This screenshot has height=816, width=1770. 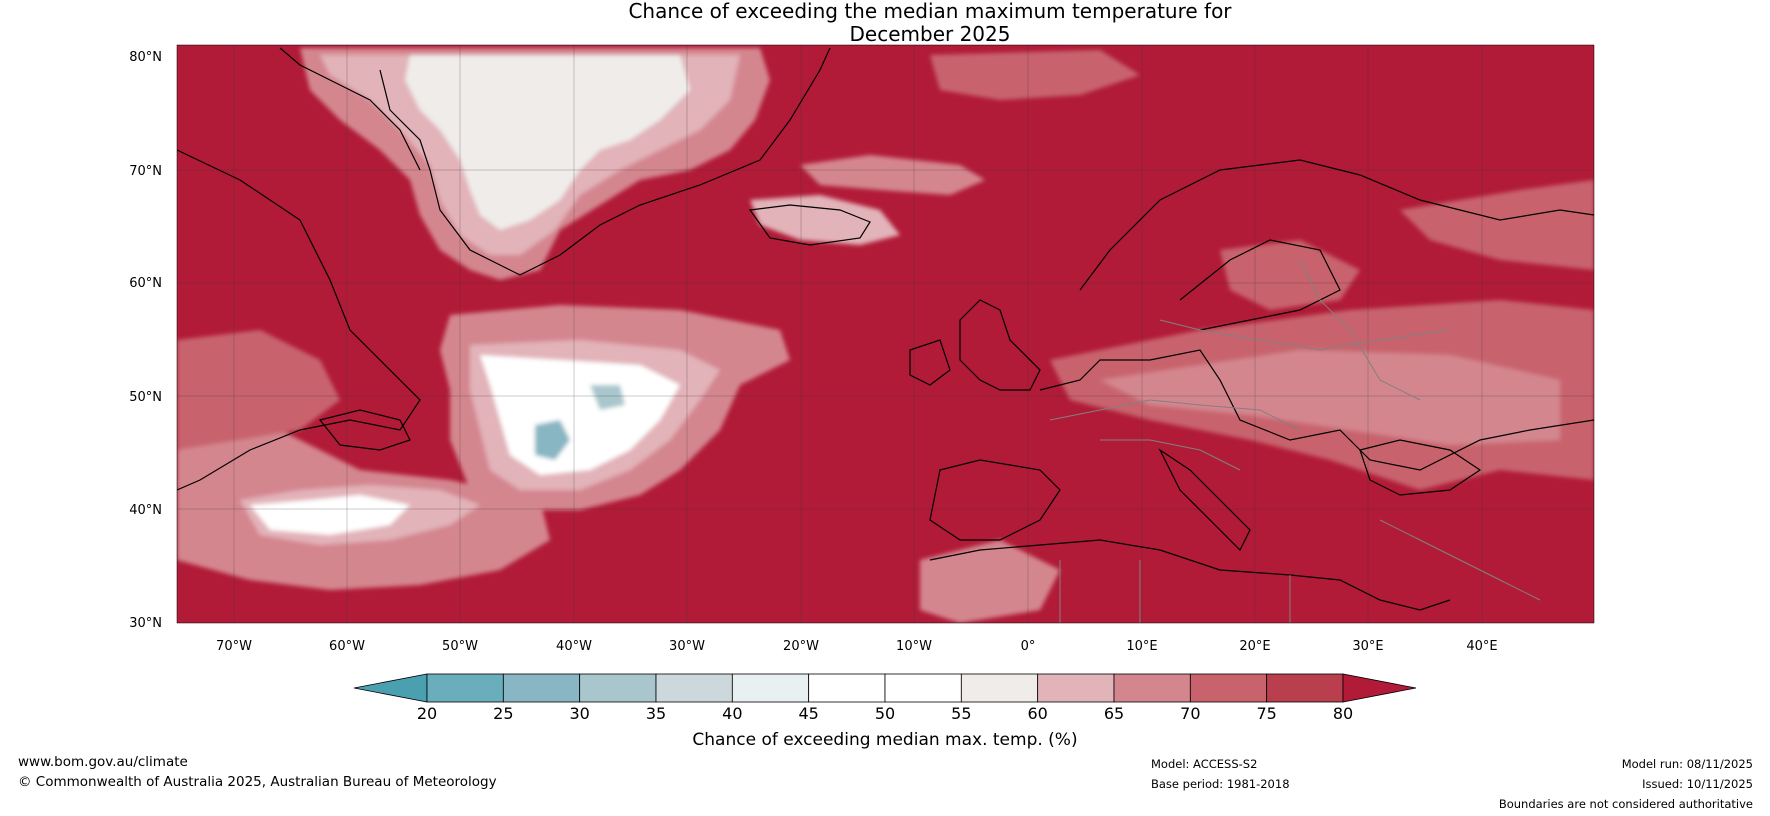 I want to click on footer-issued: Issued: 10/11/2025, so click(x=1697, y=784).